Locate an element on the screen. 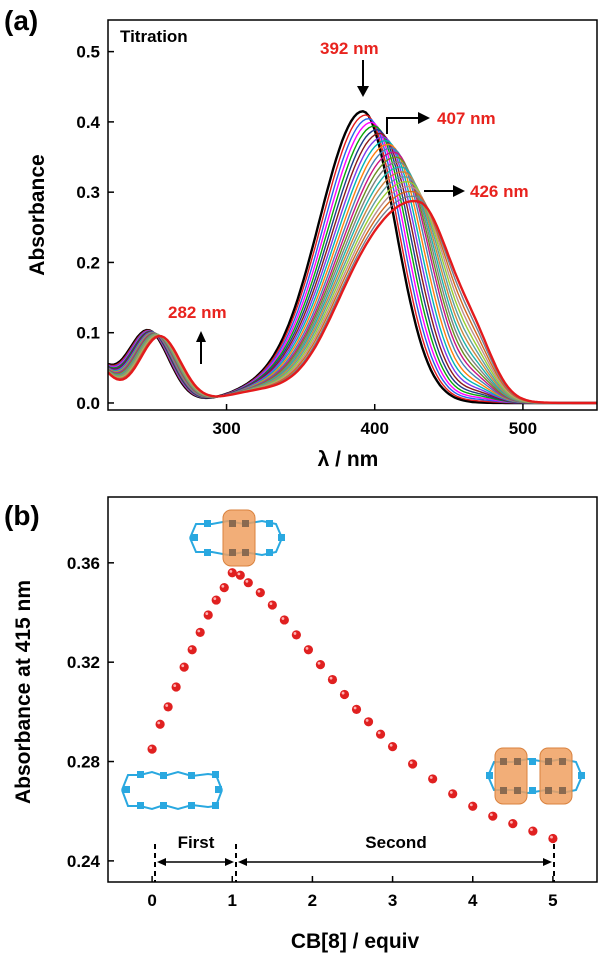 Image resolution: width=611 pixels, height=972 pixels. complex2-beads is located at coordinates (535, 776).